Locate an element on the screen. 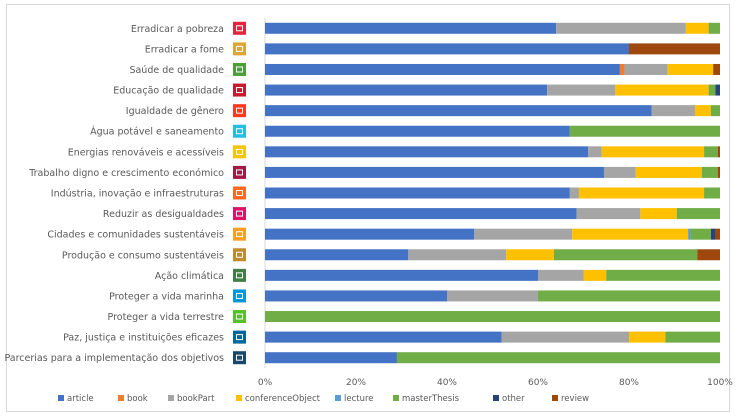 This screenshot has width=738, height=416. category-label: Cidades e comunidades sustentáveis is located at coordinates (135, 235).